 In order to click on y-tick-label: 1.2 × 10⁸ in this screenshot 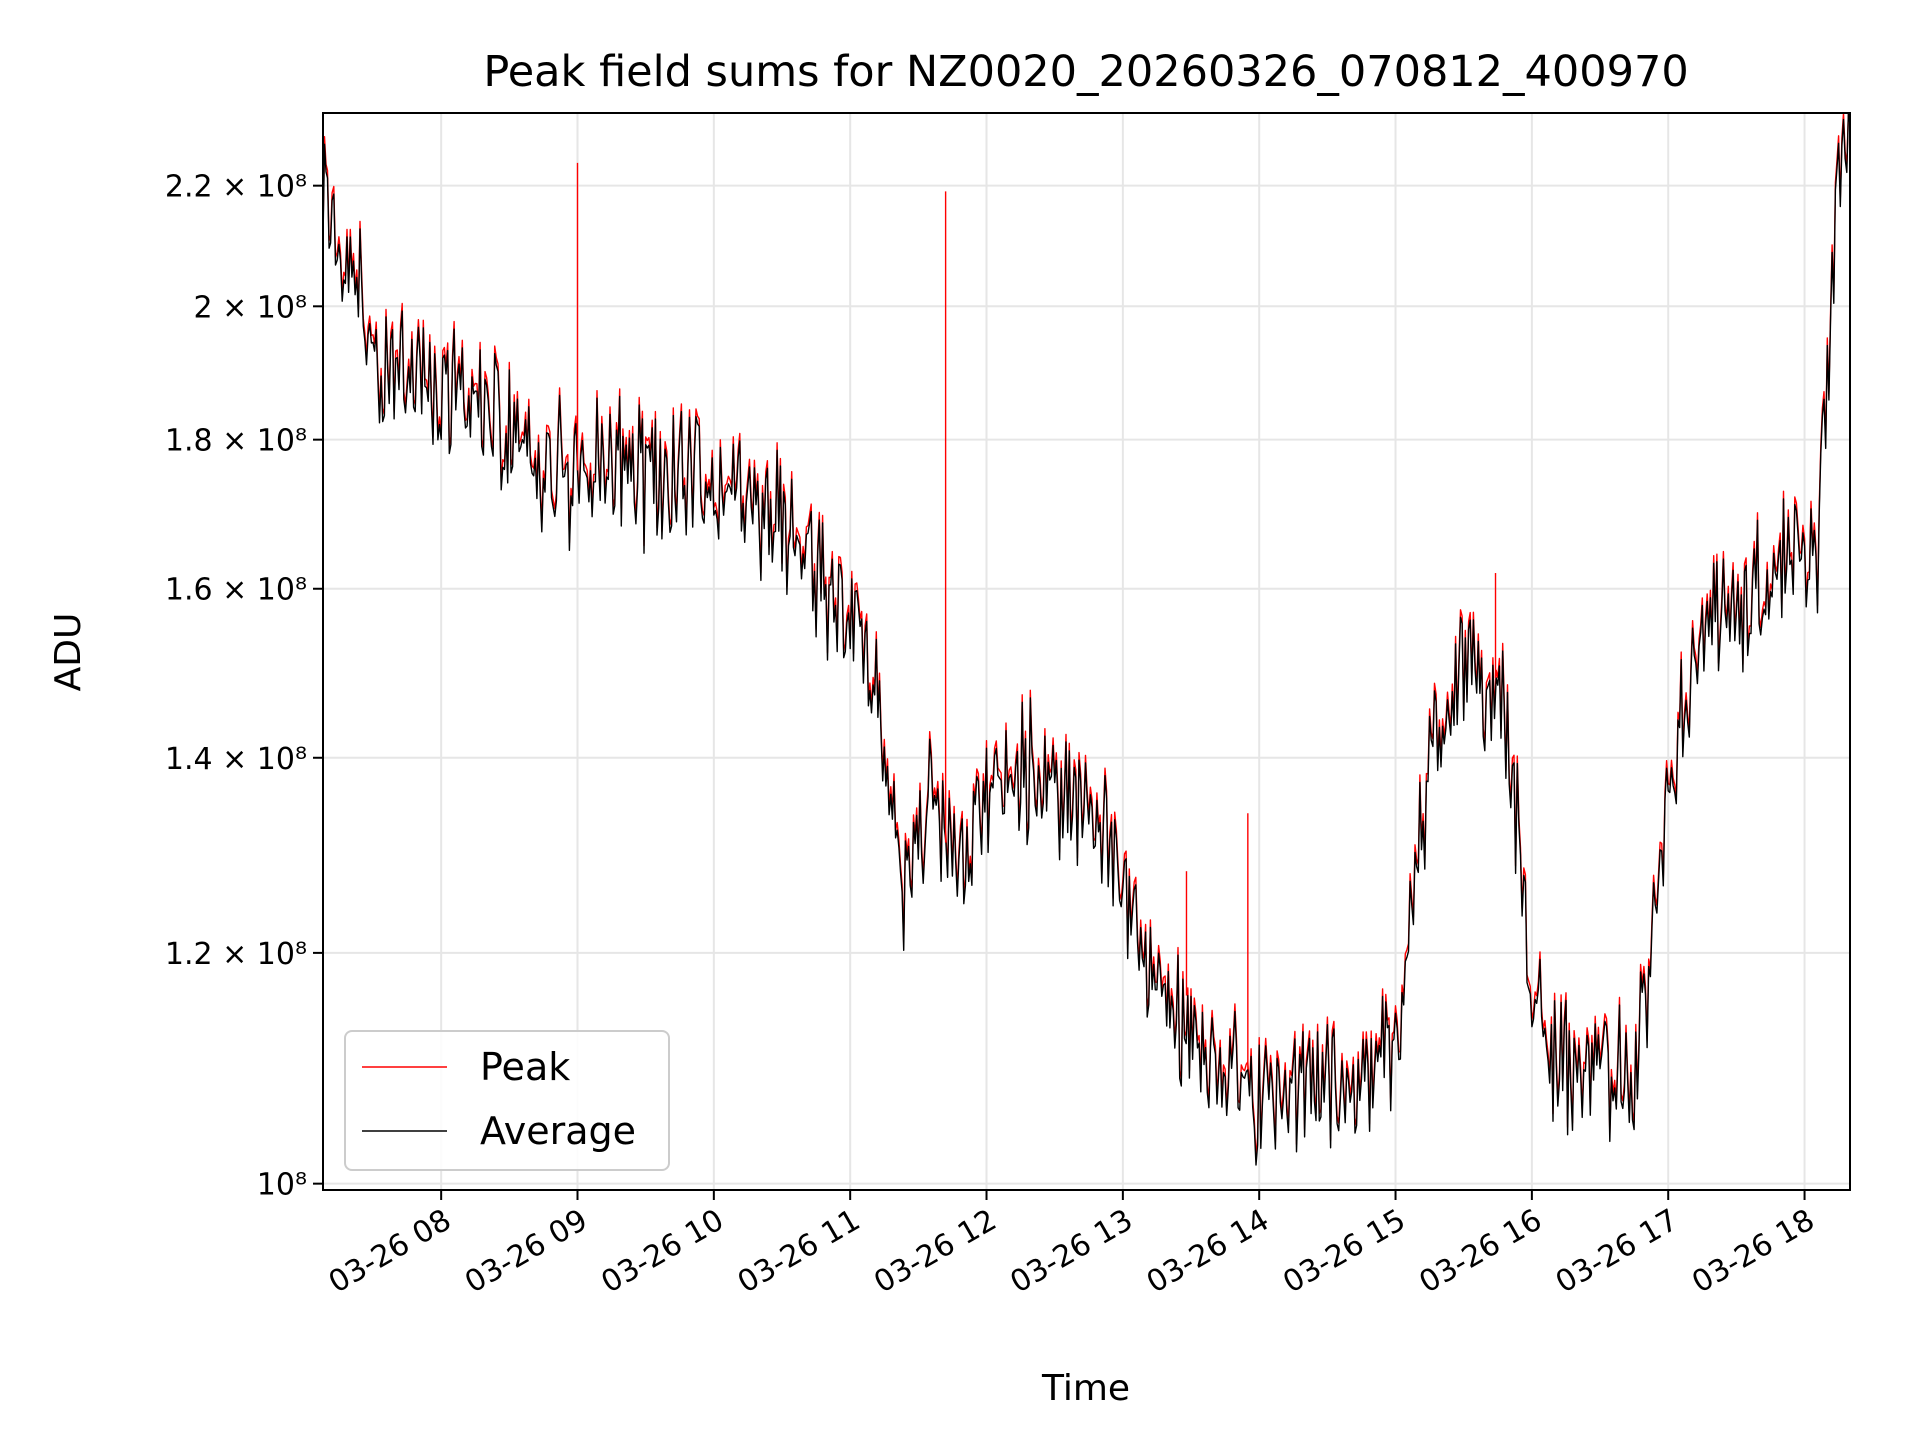, I will do `click(236, 954)`.